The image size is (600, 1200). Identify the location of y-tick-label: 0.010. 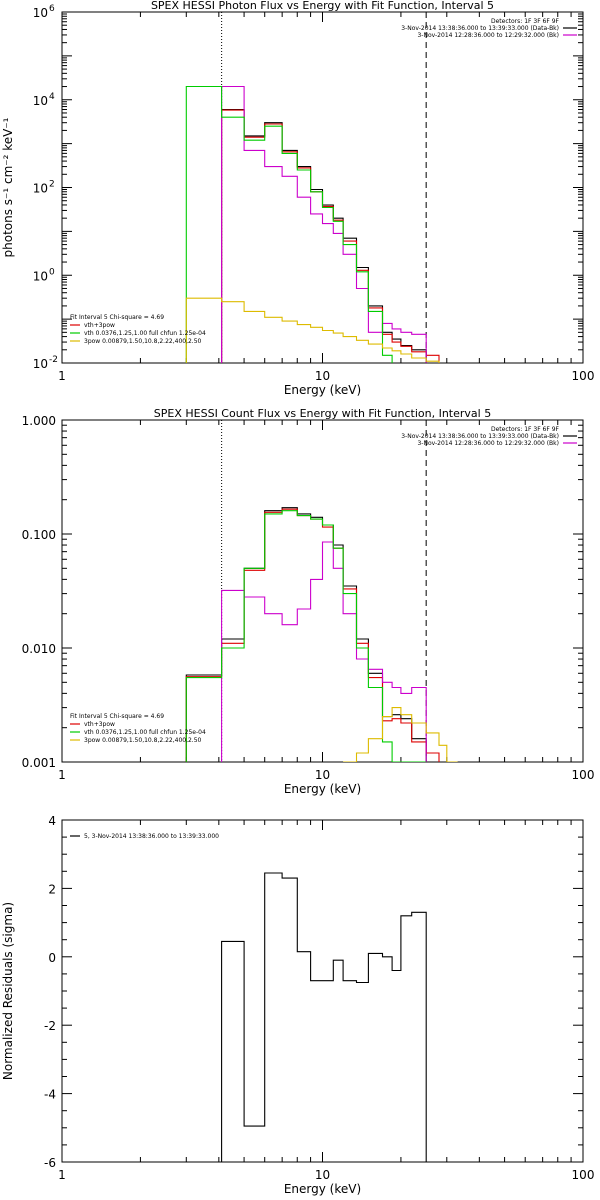
(39, 649).